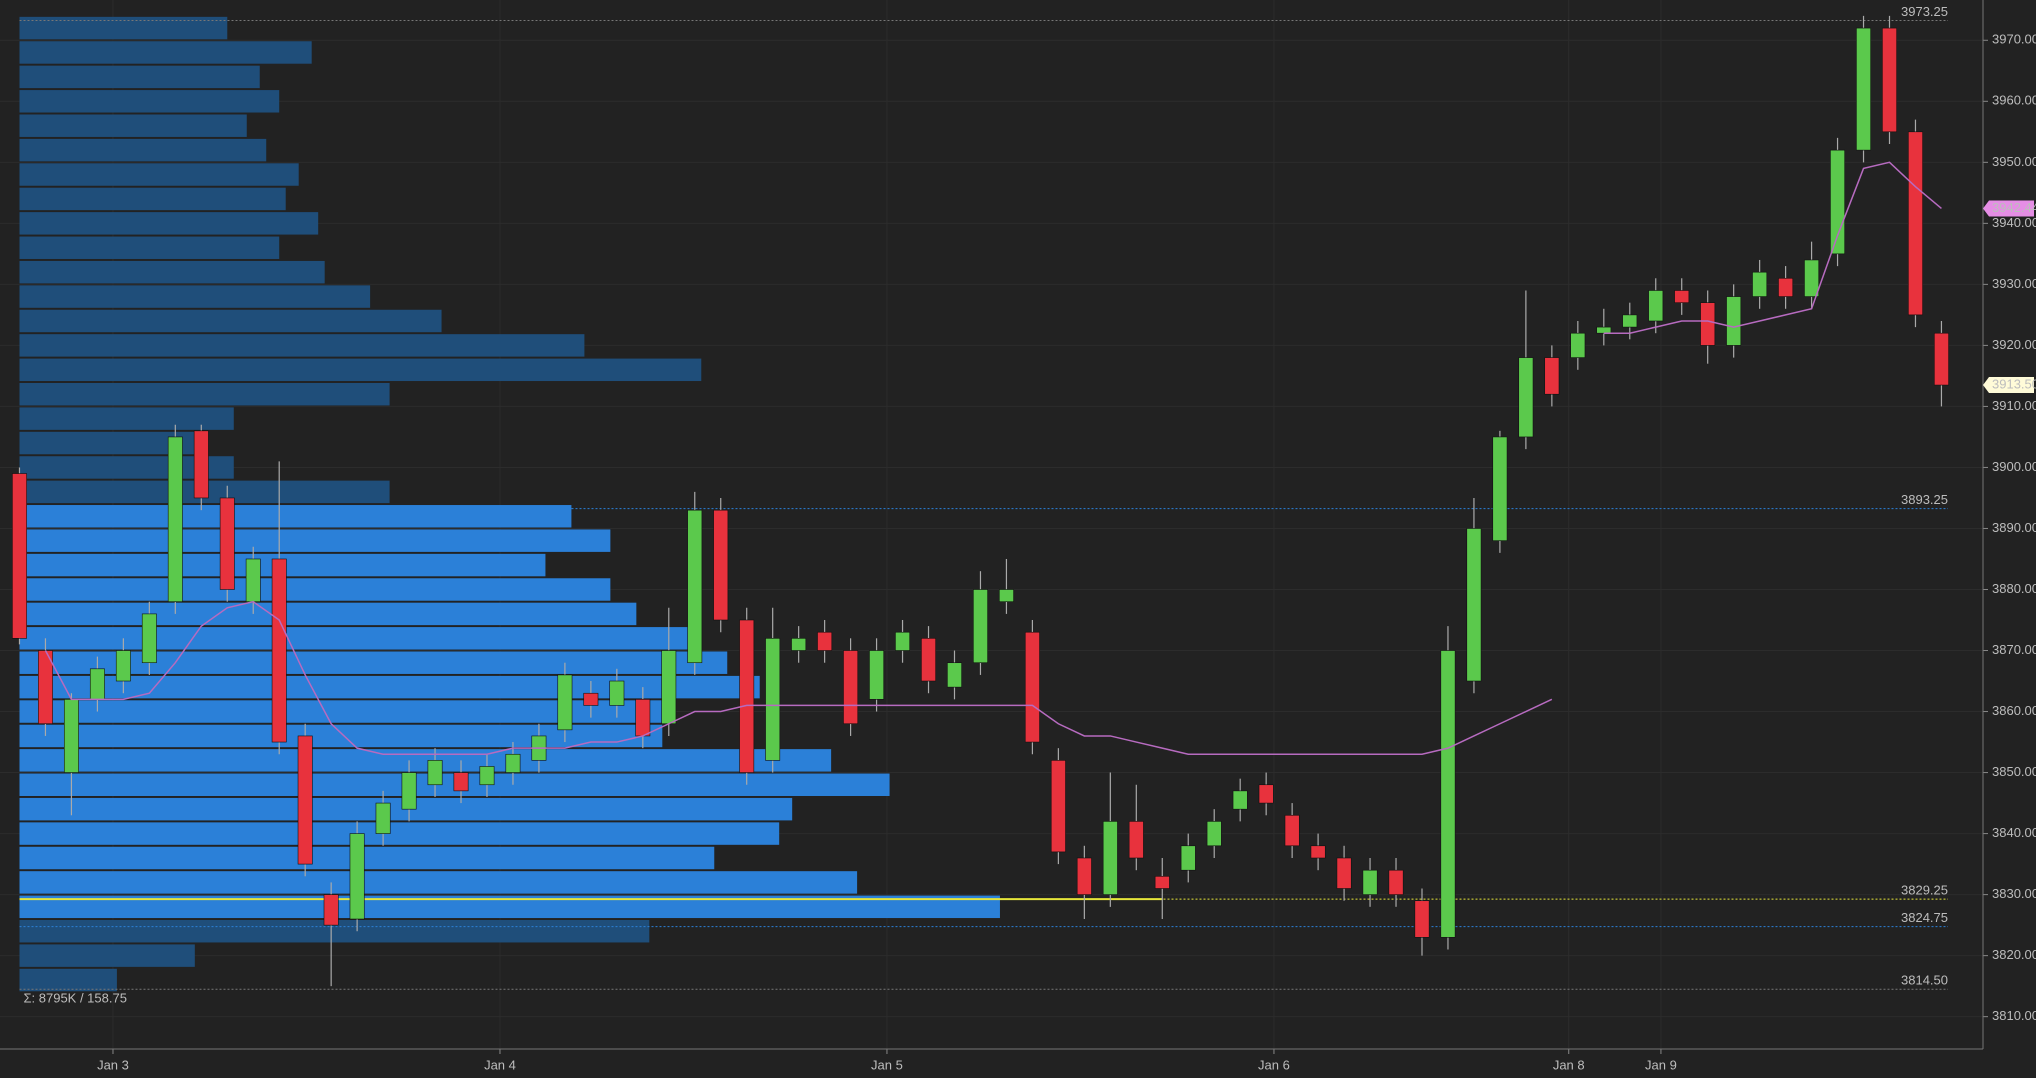 This screenshot has width=2036, height=1078. Describe the element at coordinates (2014, 222) in the screenshot. I see `y-tick-label: 3940.00` at that location.